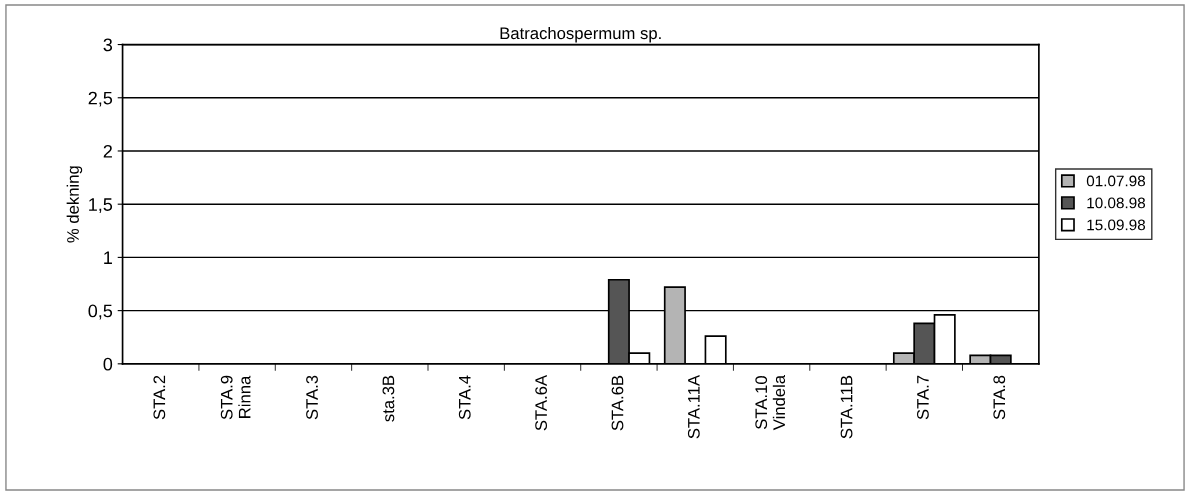 Image resolution: width=1190 pixels, height=495 pixels. Describe the element at coordinates (770, 402) in the screenshot. I see `x-tick-label: STA.10 Vindela` at that location.